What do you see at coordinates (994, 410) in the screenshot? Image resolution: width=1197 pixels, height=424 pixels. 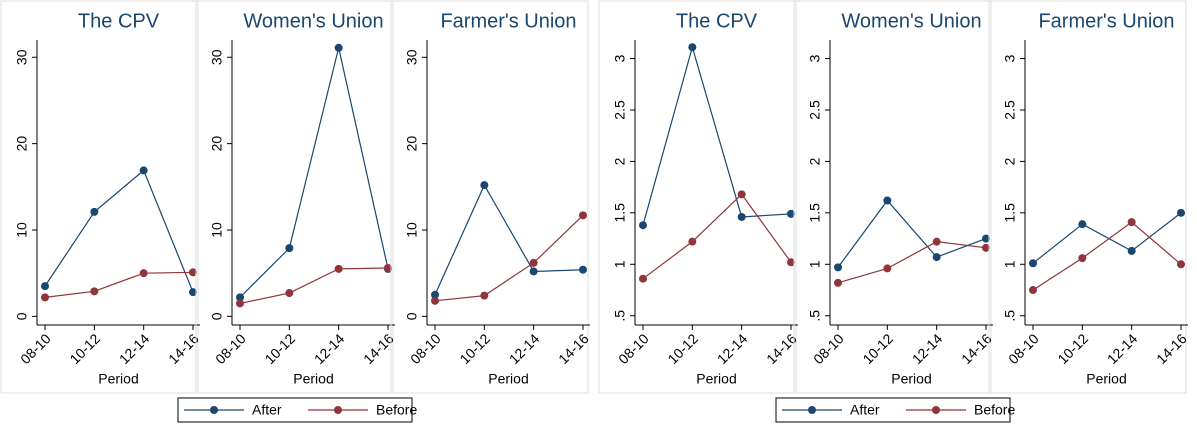 I see `legend-label: Before` at bounding box center [994, 410].